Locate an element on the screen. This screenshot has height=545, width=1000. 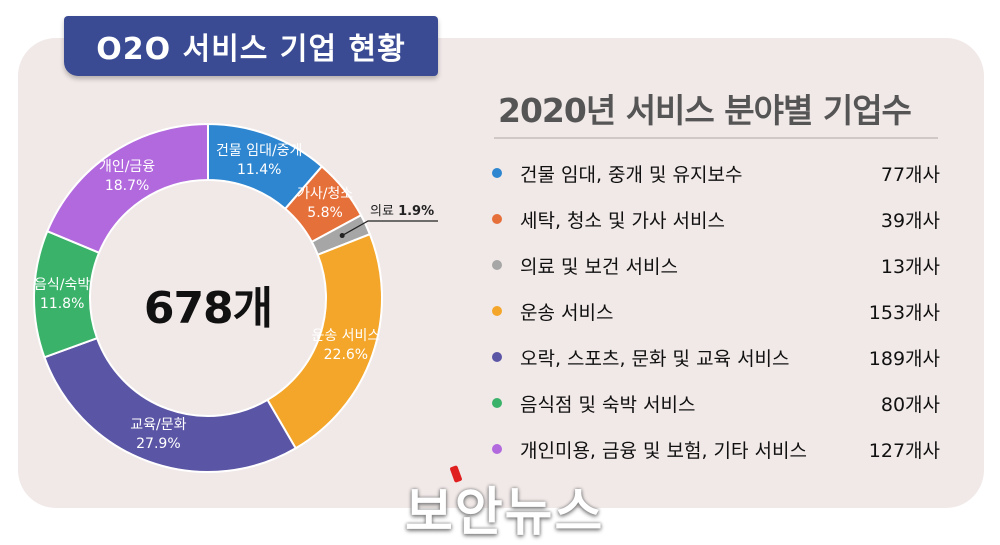
legend-count: 127개사 is located at coordinates (904, 450).